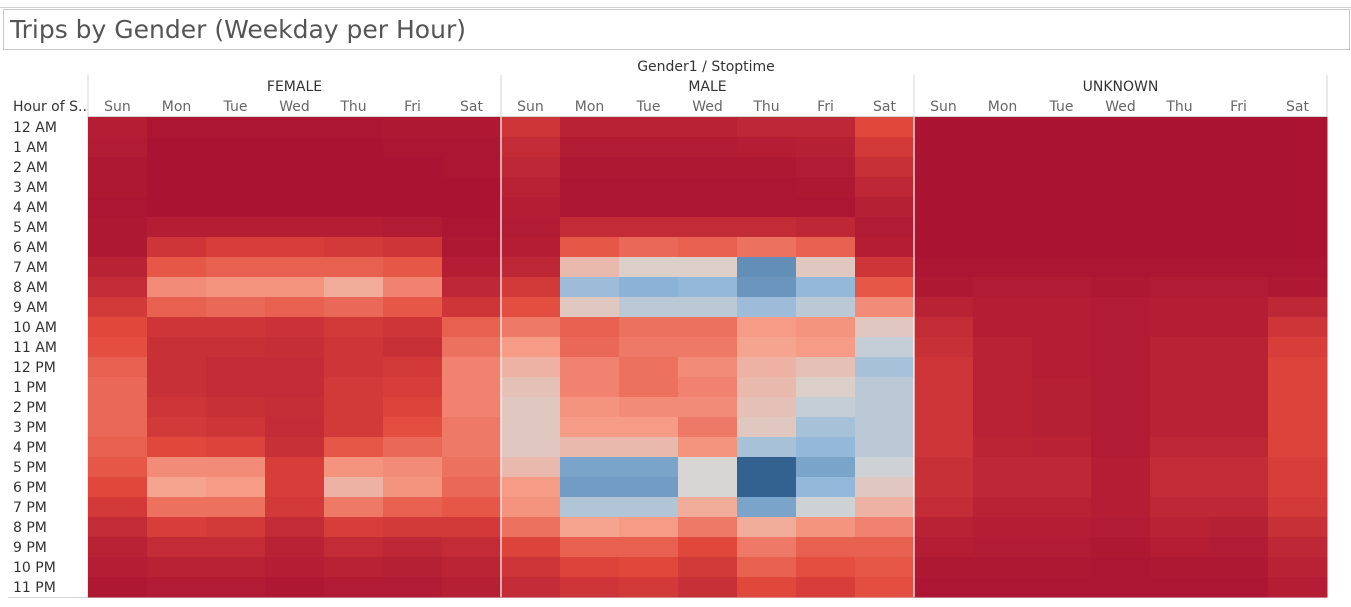  What do you see at coordinates (30, 248) in the screenshot?
I see `hour-label: 6 AM` at bounding box center [30, 248].